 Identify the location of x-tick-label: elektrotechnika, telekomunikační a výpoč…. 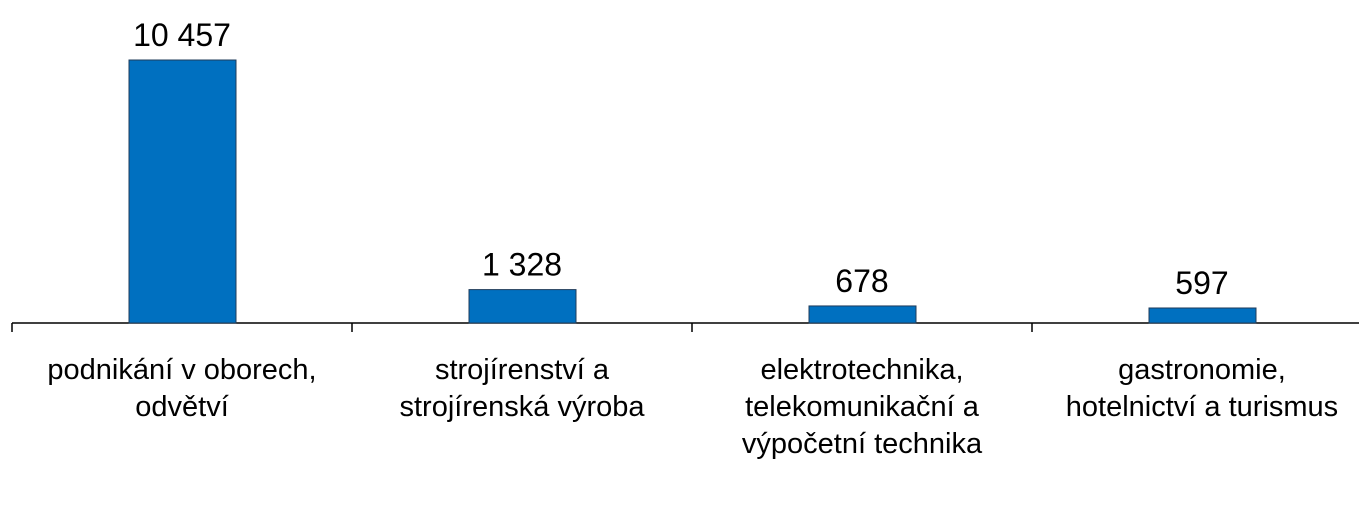
(862, 407).